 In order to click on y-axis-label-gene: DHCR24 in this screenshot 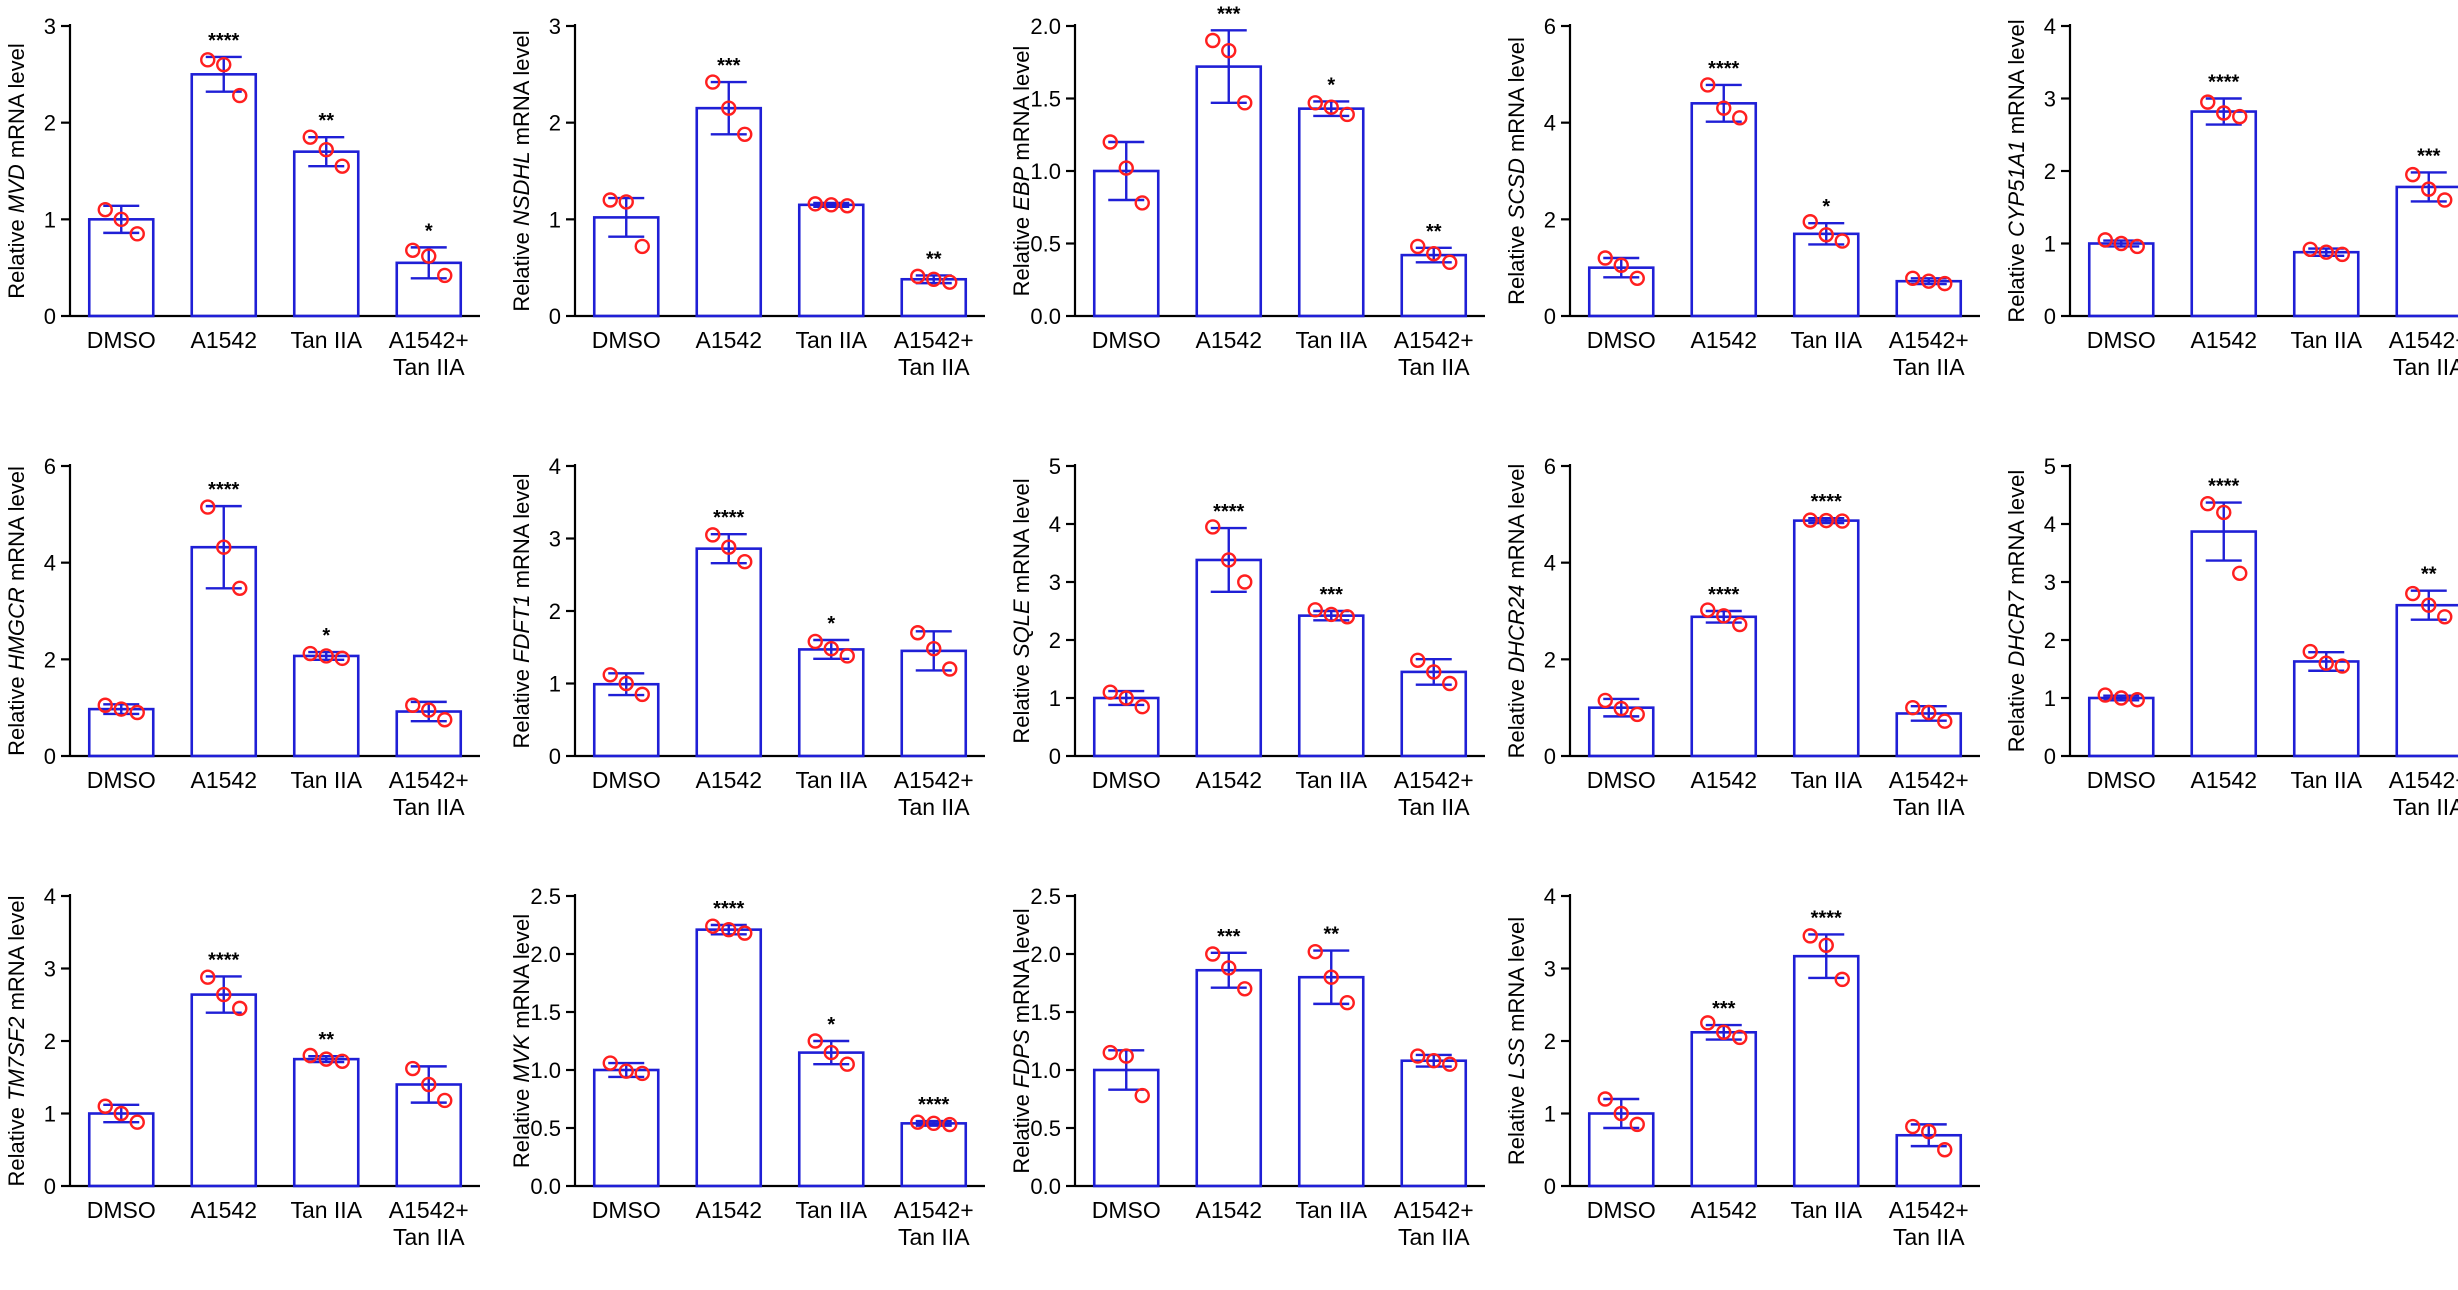, I will do `click(1516, 629)`.